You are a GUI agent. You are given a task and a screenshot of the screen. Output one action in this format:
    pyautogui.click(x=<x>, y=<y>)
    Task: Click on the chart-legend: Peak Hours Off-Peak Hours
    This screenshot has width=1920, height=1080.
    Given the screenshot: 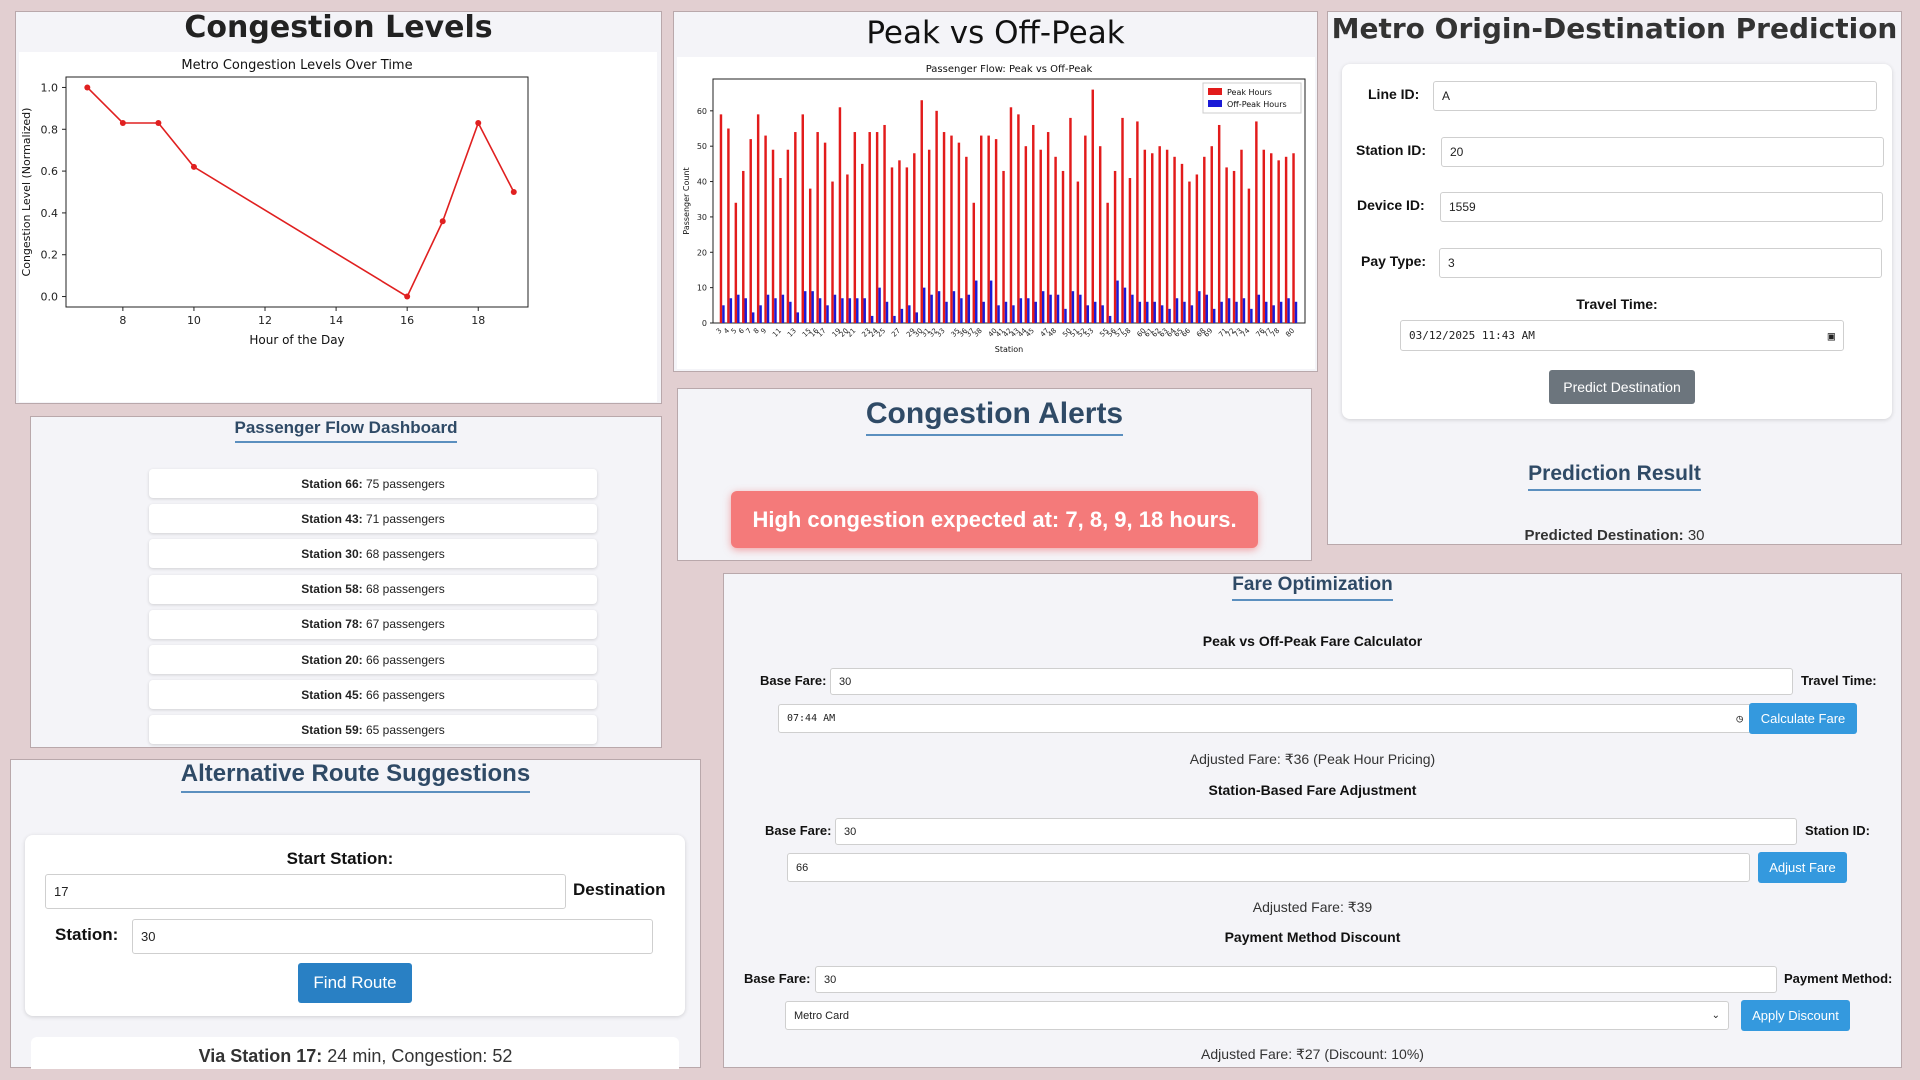 What is the action you would take?
    pyautogui.click(x=1252, y=98)
    